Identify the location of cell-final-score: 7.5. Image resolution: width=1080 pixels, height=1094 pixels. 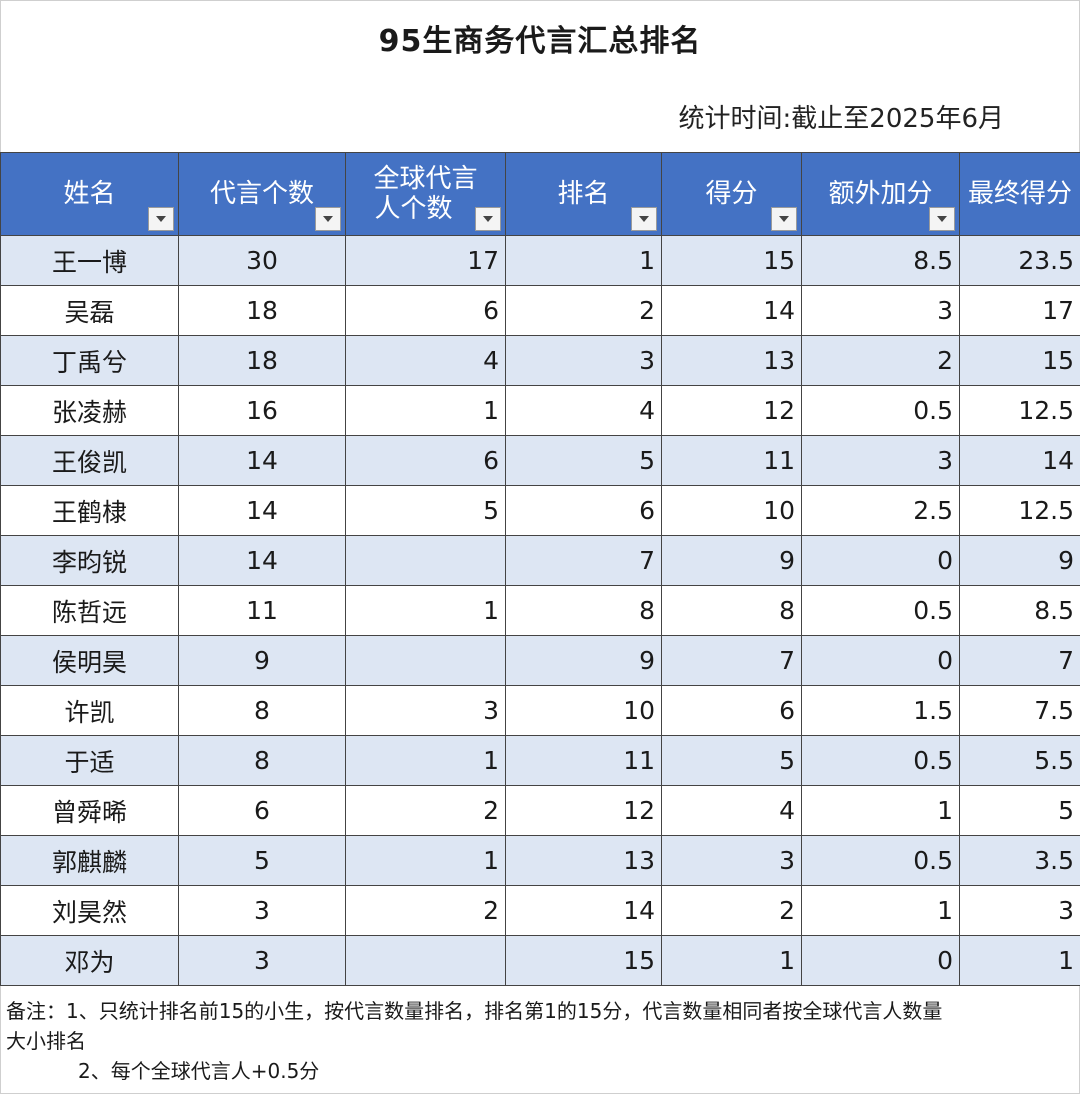
(1019, 710).